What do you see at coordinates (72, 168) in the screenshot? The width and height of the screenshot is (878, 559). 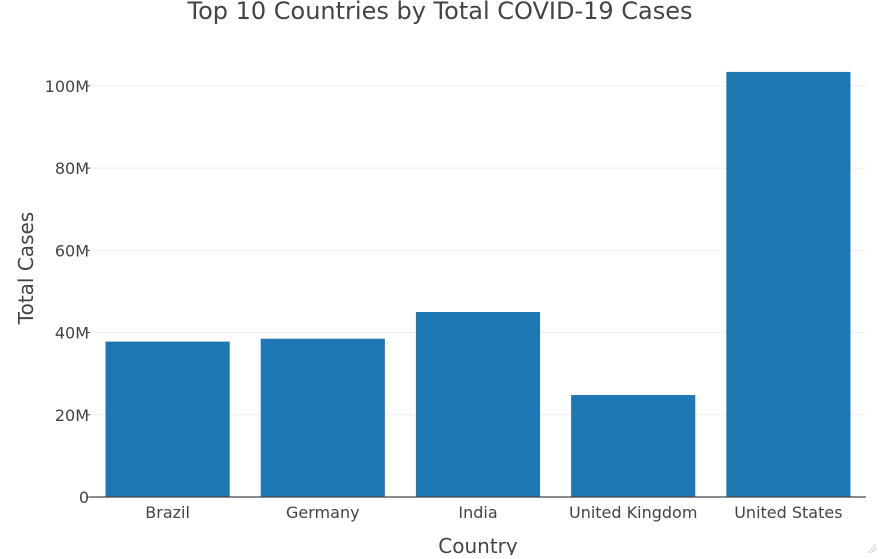 I see `y-tick-label: 80M` at bounding box center [72, 168].